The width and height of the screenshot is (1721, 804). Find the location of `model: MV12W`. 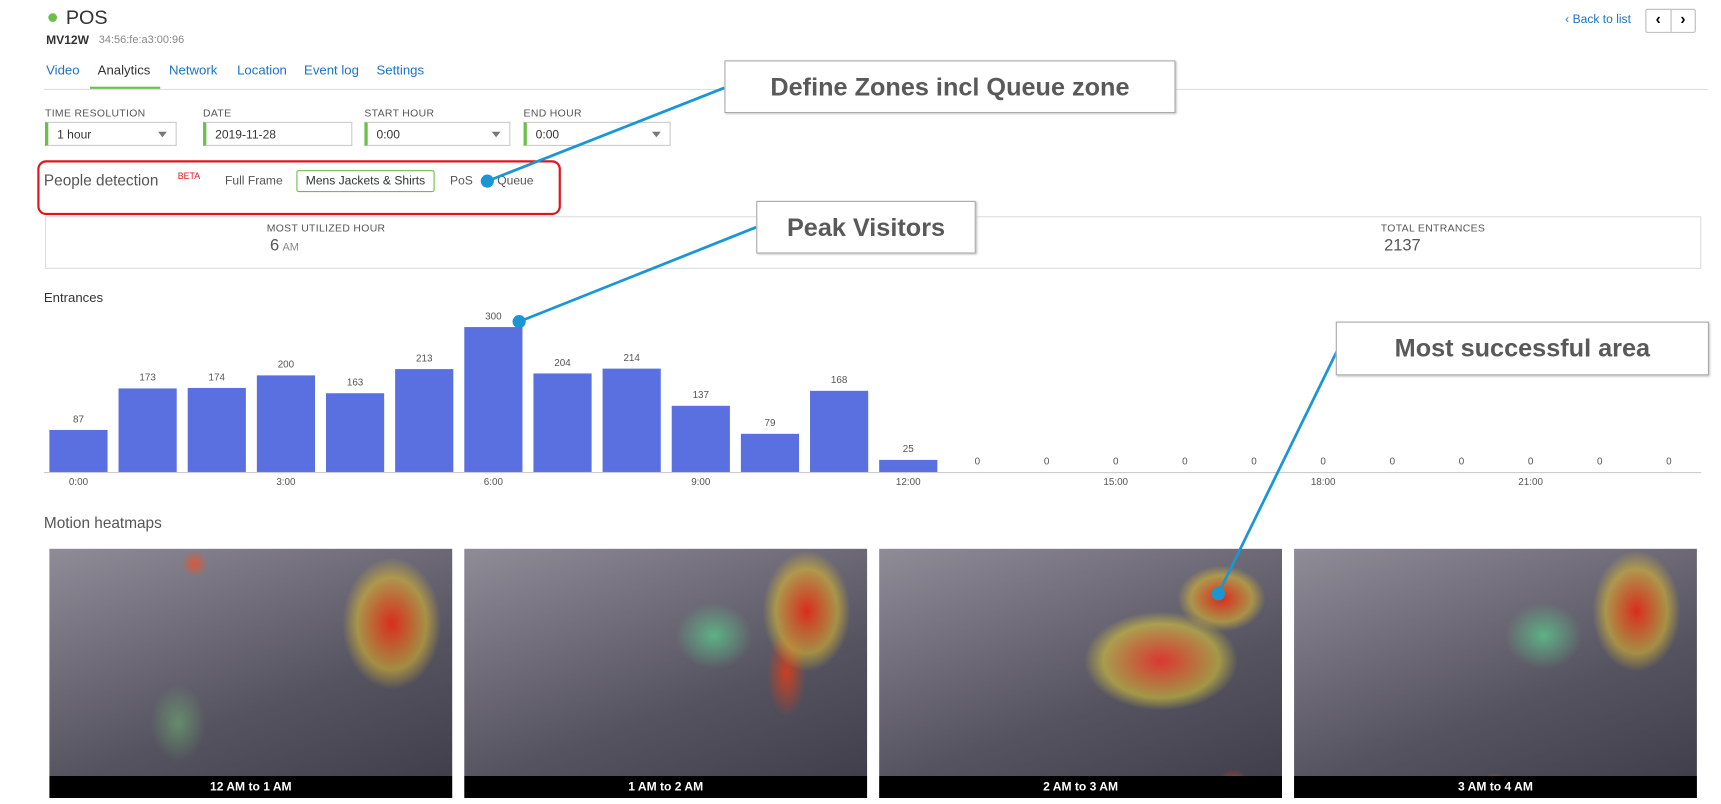

model: MV12W is located at coordinates (68, 41).